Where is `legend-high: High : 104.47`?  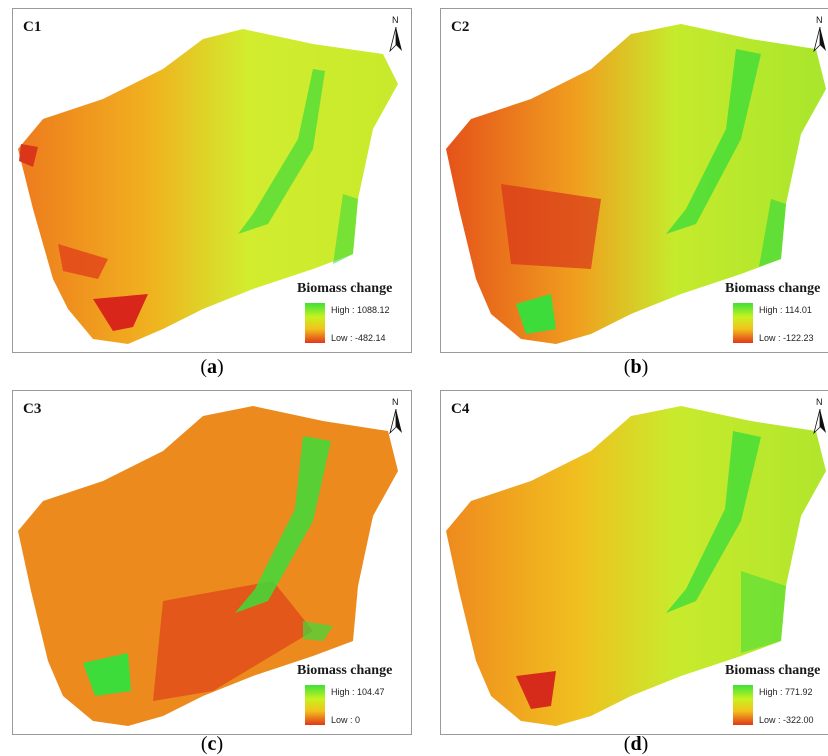
legend-high: High : 104.47 is located at coordinates (358, 692).